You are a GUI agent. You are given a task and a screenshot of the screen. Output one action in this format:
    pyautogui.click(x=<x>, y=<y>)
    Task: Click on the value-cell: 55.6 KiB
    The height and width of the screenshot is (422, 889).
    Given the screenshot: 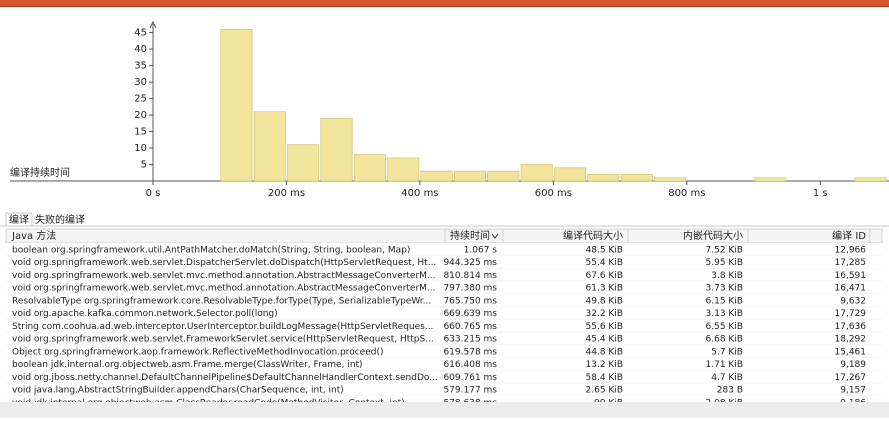 What is the action you would take?
    pyautogui.click(x=604, y=327)
    